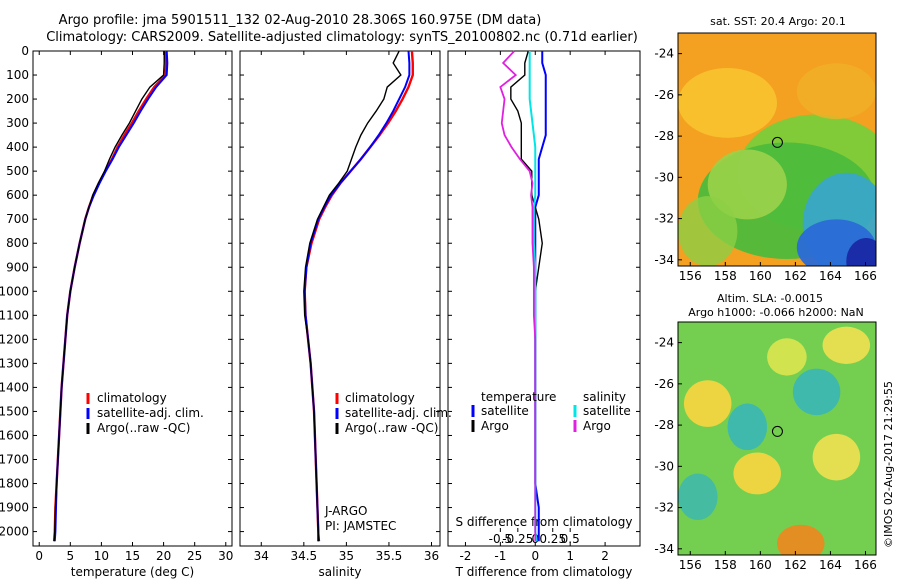  Describe the element at coordinates (14, 484) in the screenshot. I see `y-tick-label: 1800` at that location.